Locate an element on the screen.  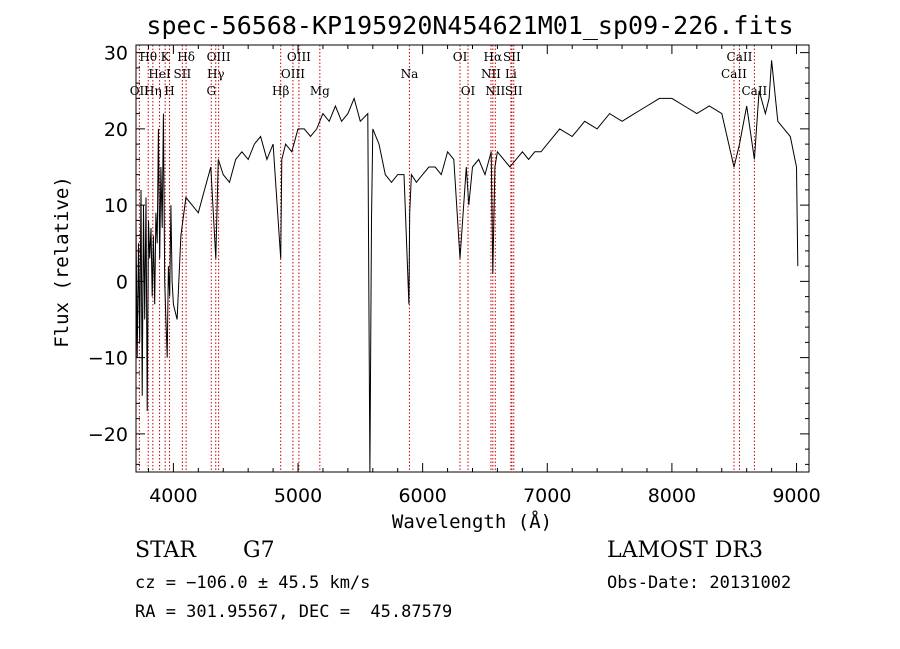
x-tick-label: 5000 is located at coordinates (298, 496).